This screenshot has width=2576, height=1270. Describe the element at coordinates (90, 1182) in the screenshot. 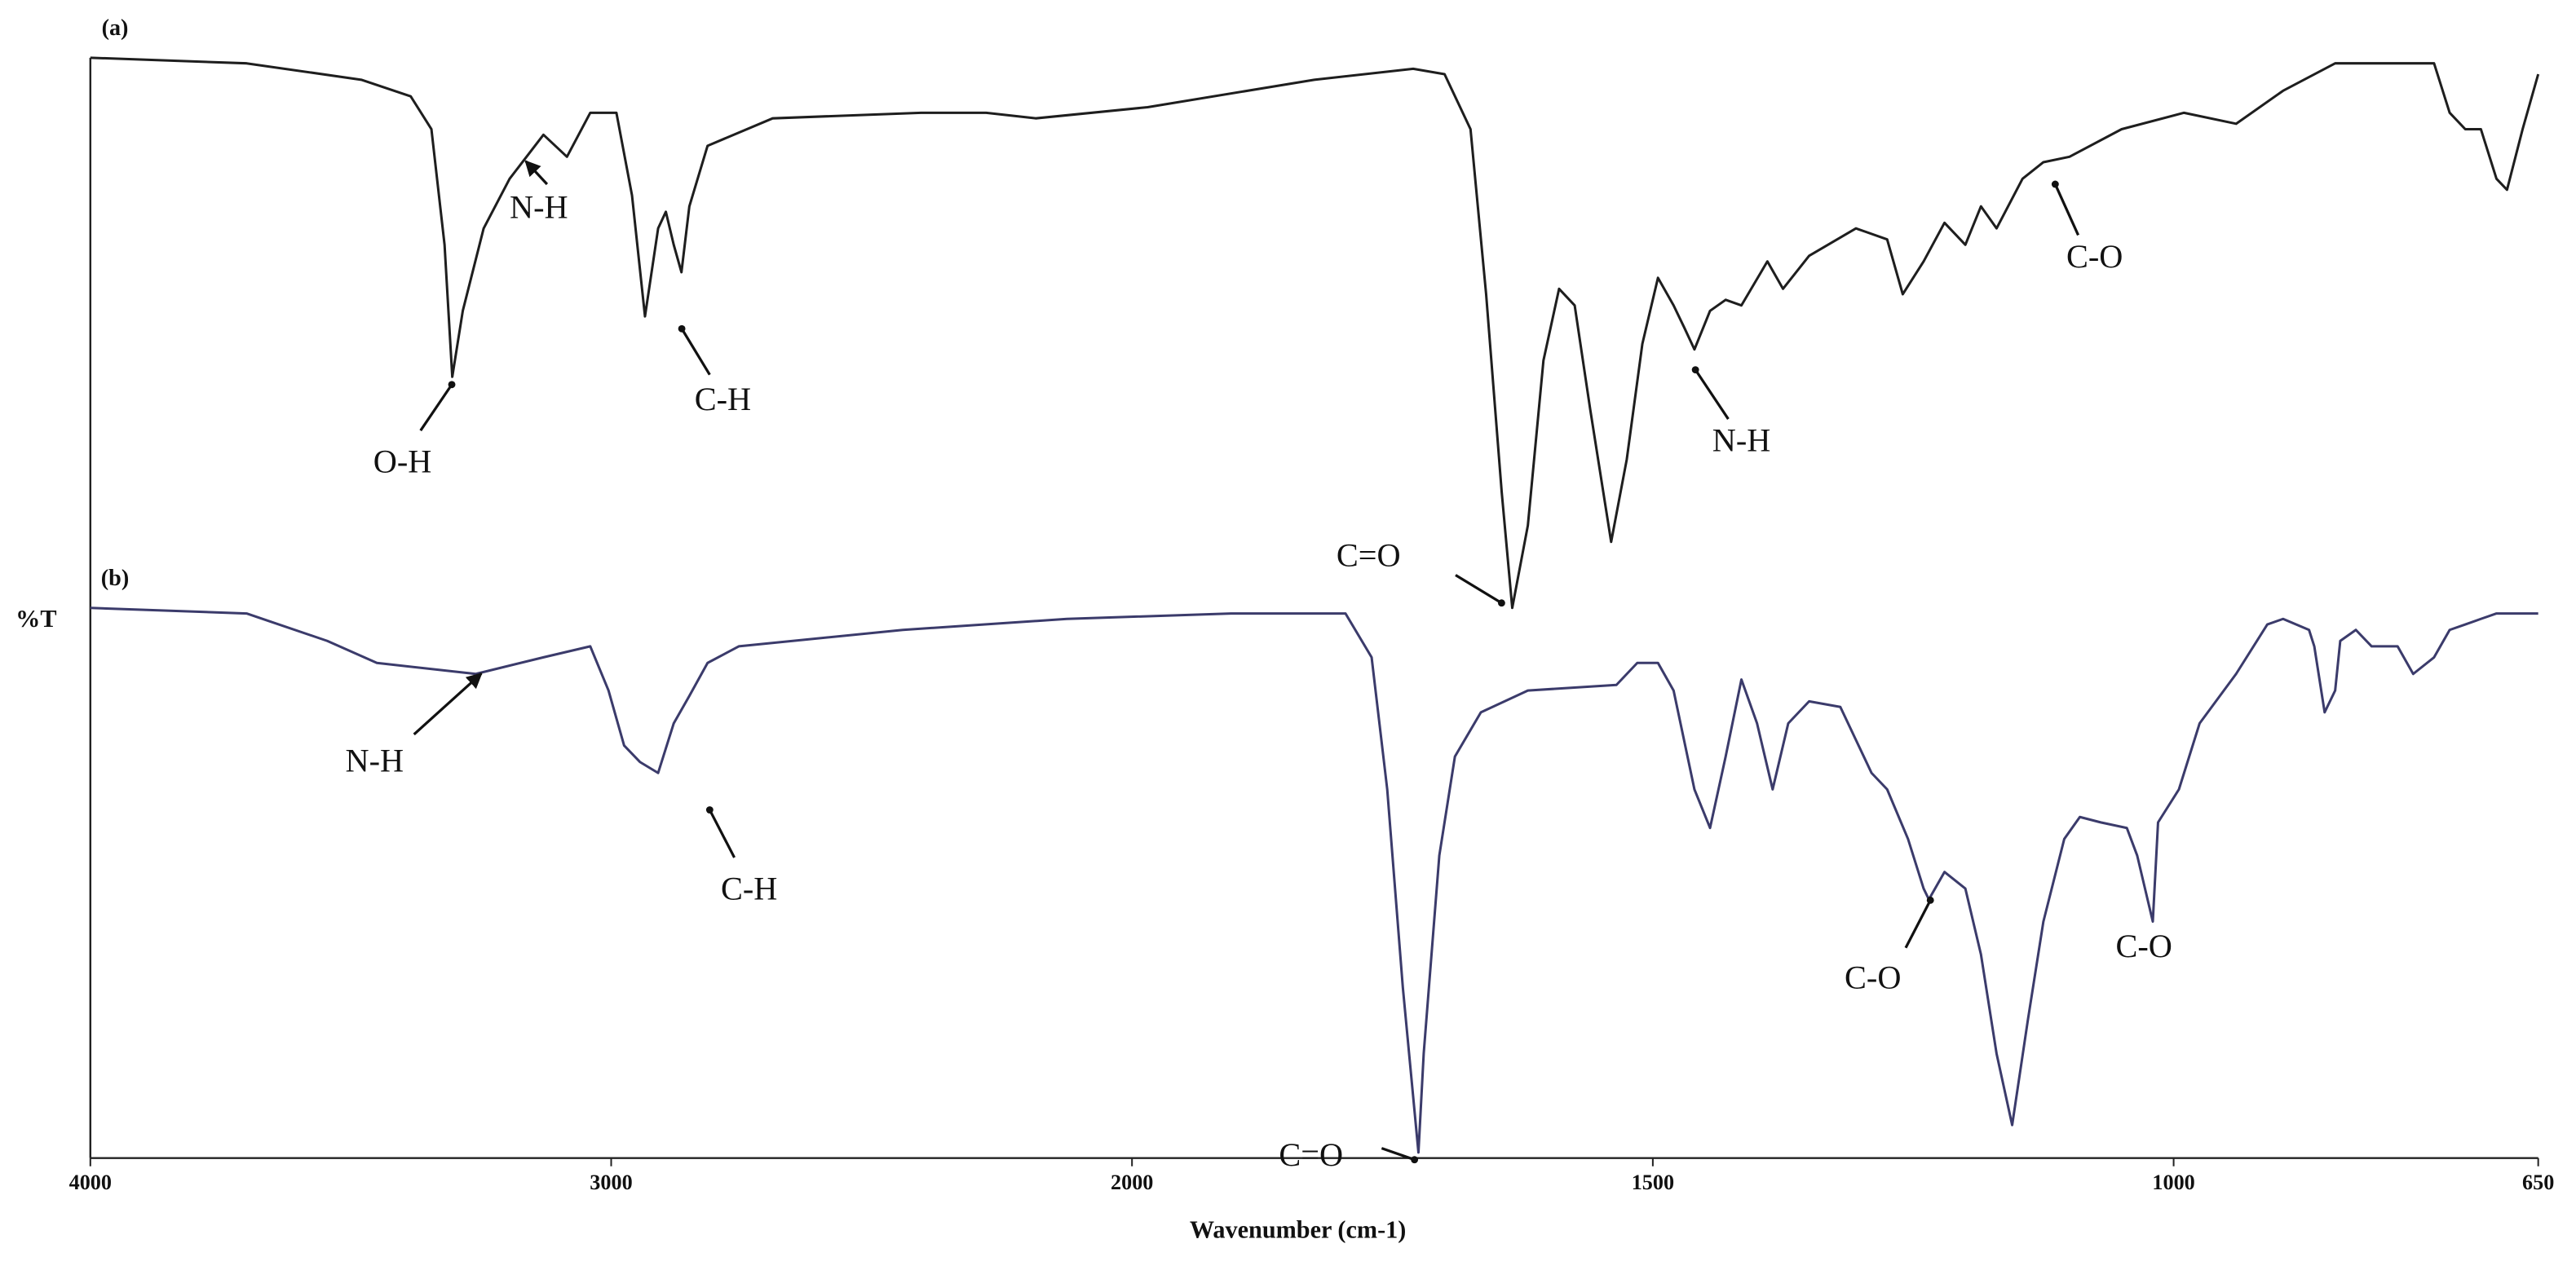

I see `x-tick-label: 4000` at that location.